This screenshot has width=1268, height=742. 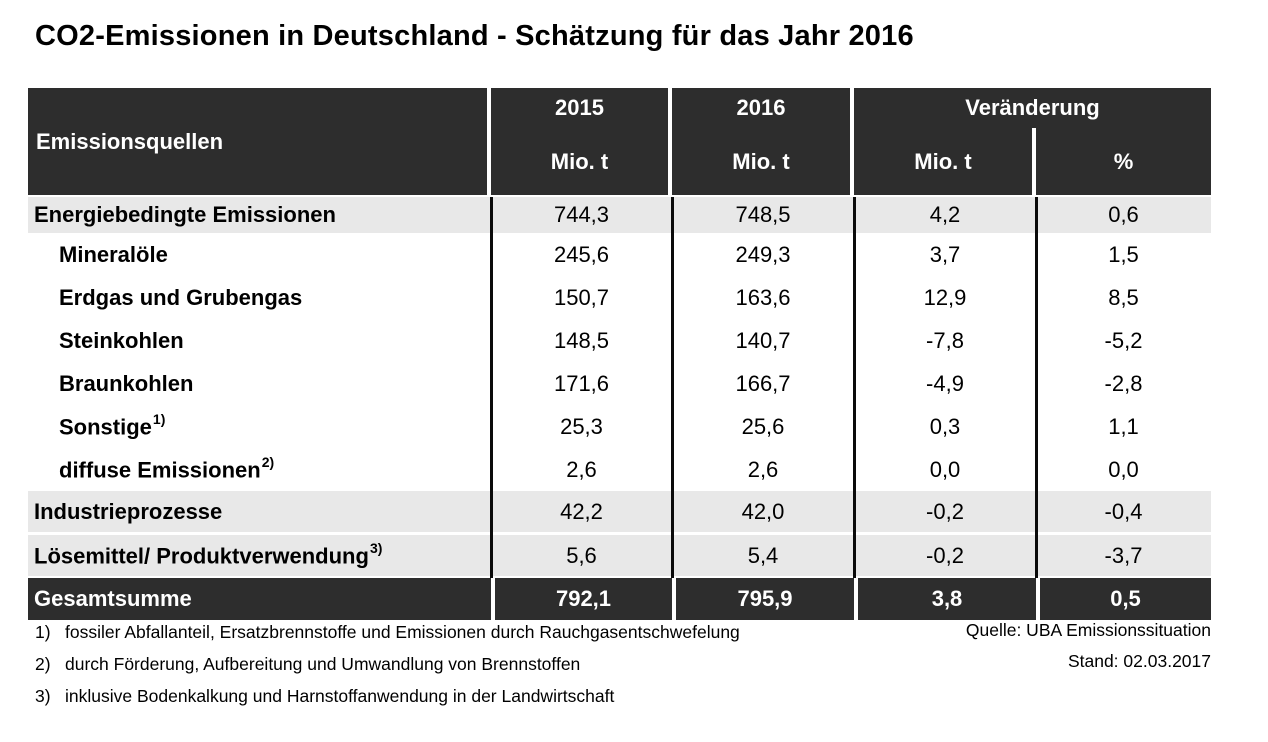 What do you see at coordinates (581, 599) in the screenshot?
I see `cell-2015: 792,1` at bounding box center [581, 599].